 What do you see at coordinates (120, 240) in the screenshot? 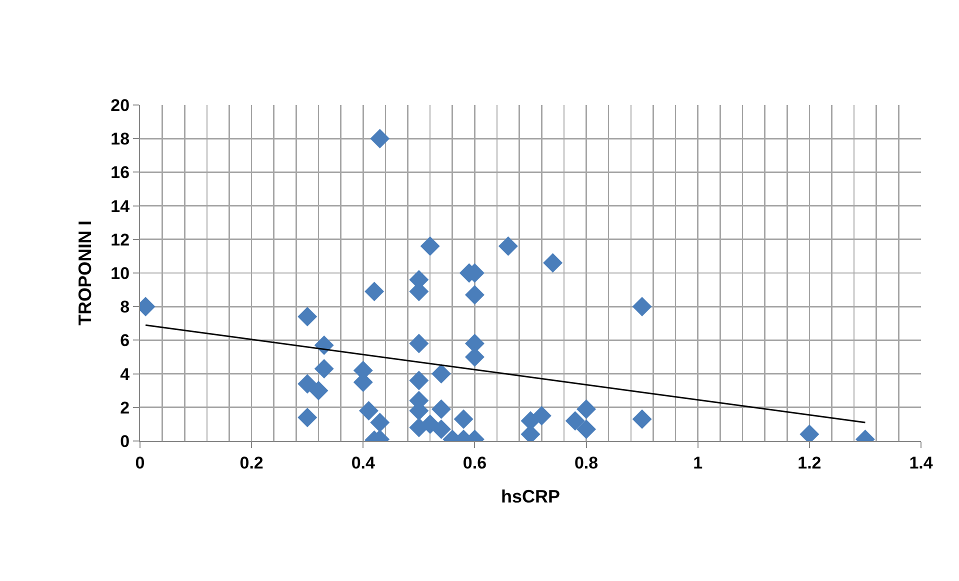
I see `y-tick-label: 12` at bounding box center [120, 240].